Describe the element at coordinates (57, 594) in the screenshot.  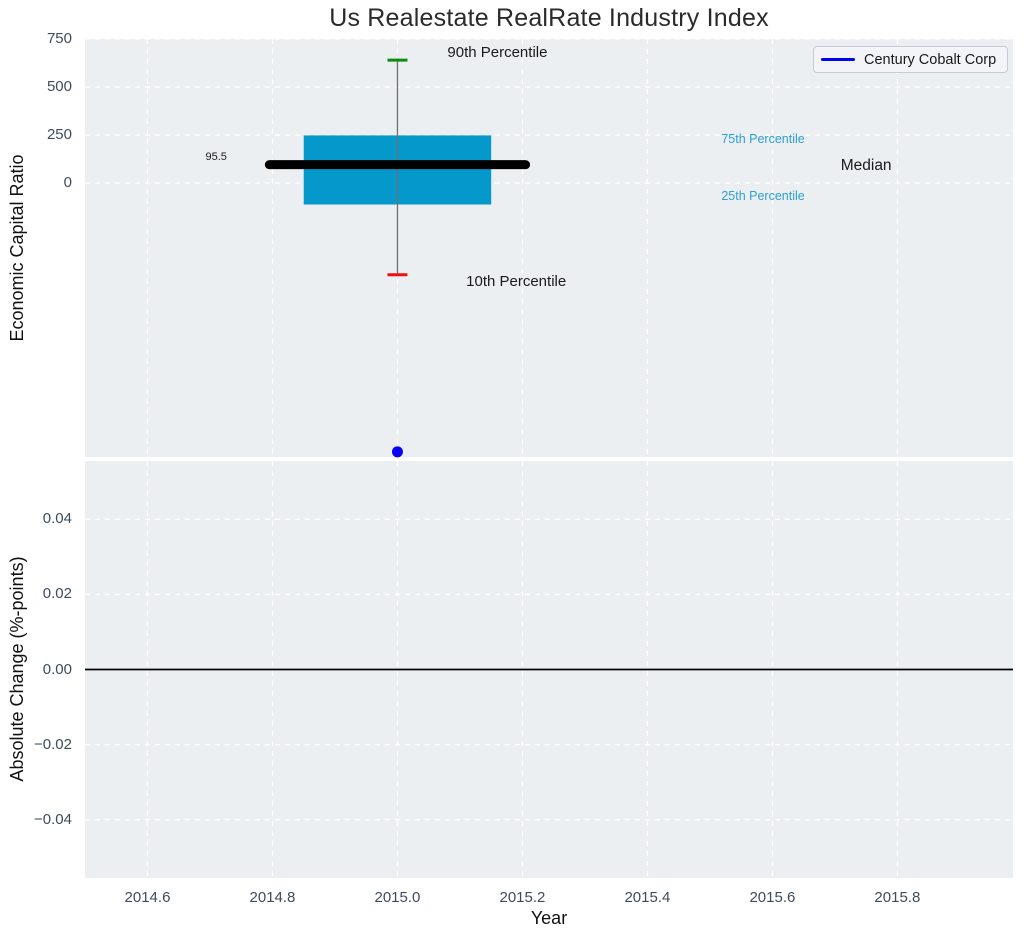
I see `y-tick-label: 0.02` at that location.